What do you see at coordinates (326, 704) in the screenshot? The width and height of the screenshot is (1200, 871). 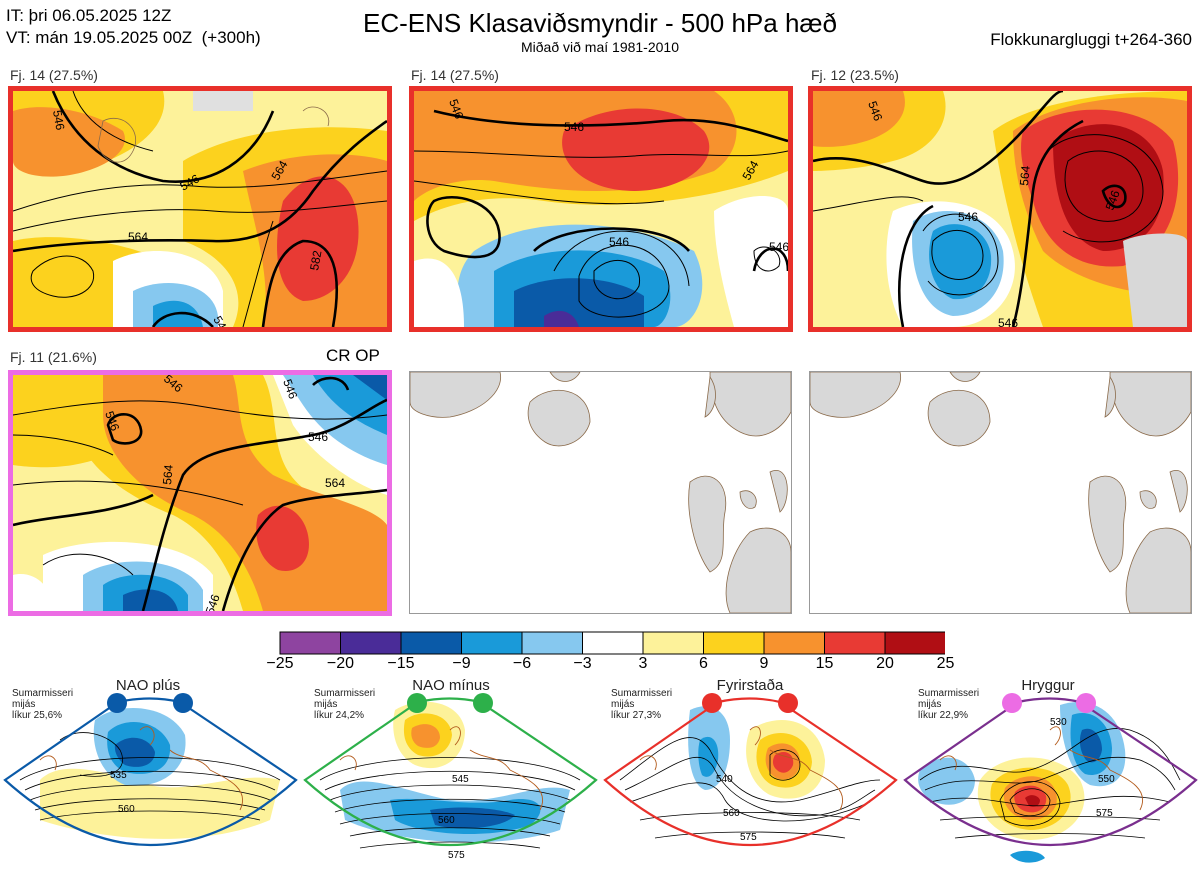 I see `regime-2-period: mijás` at bounding box center [326, 704].